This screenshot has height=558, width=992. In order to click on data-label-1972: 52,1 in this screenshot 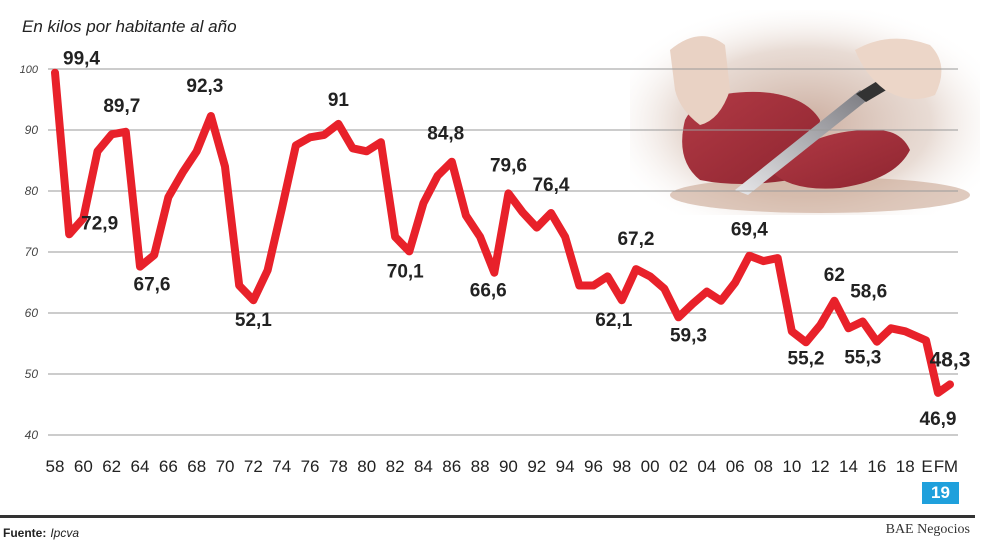, I will do `click(253, 320)`.